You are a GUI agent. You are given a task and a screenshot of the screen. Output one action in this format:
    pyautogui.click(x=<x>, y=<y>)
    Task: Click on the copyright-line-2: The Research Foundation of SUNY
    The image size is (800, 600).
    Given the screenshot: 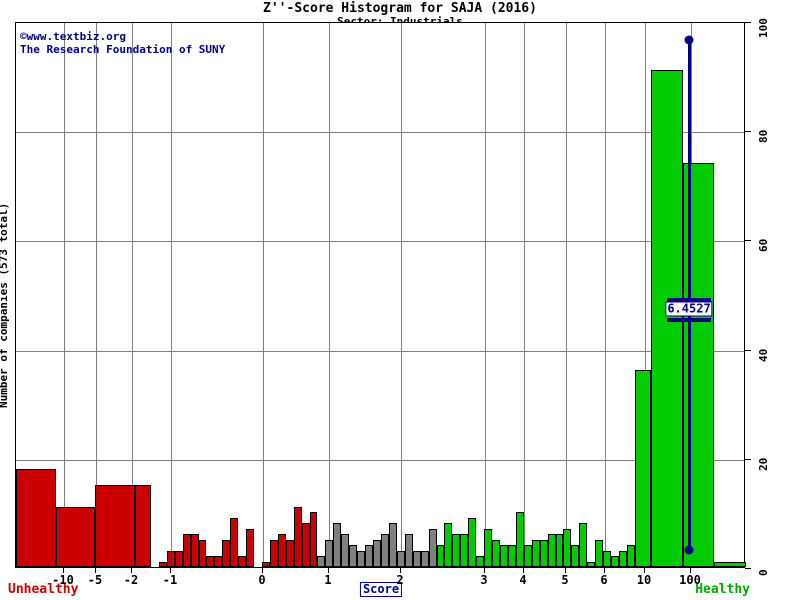 What is the action you would take?
    pyautogui.click(x=123, y=49)
    